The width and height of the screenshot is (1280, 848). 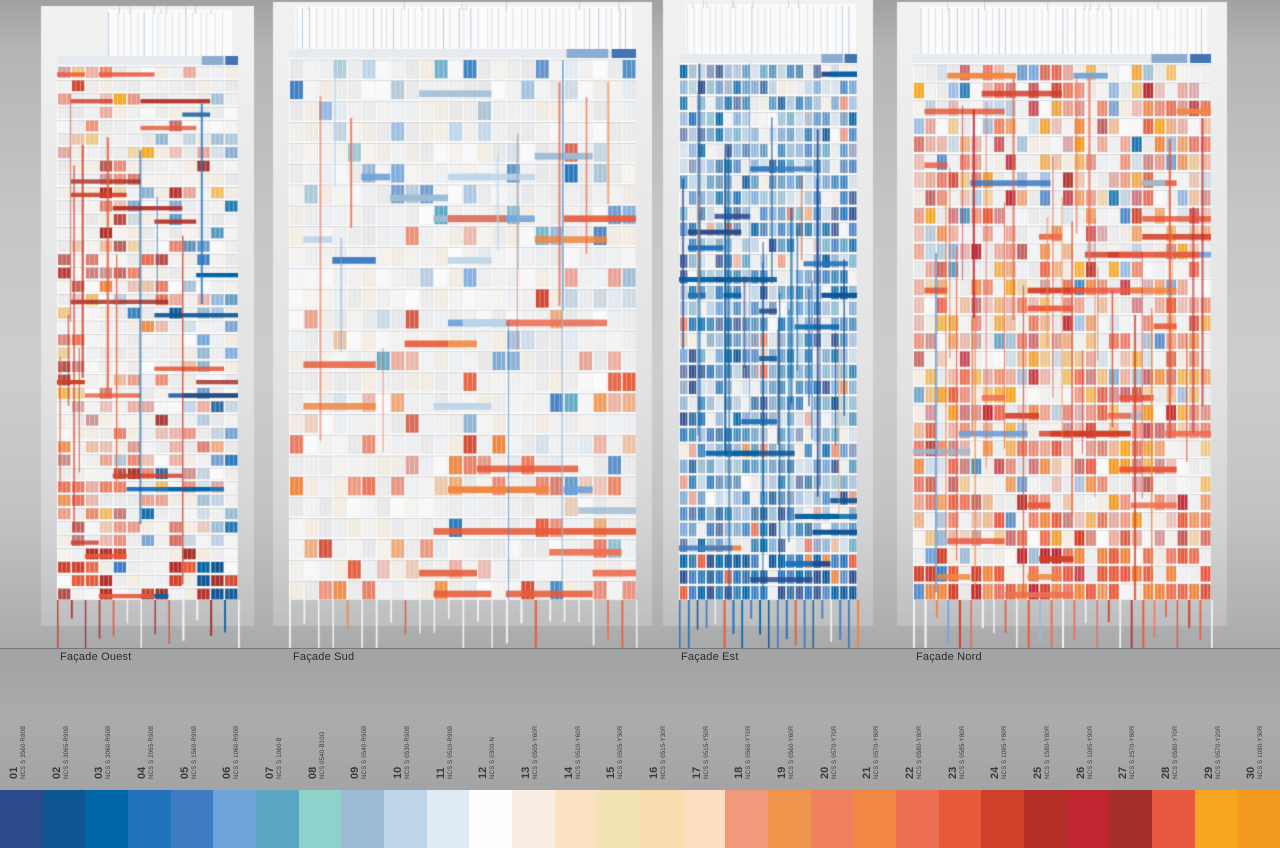 What do you see at coordinates (24, 752) in the screenshot?
I see `legend-entry-code: NCS S 3560-R80B` at bounding box center [24, 752].